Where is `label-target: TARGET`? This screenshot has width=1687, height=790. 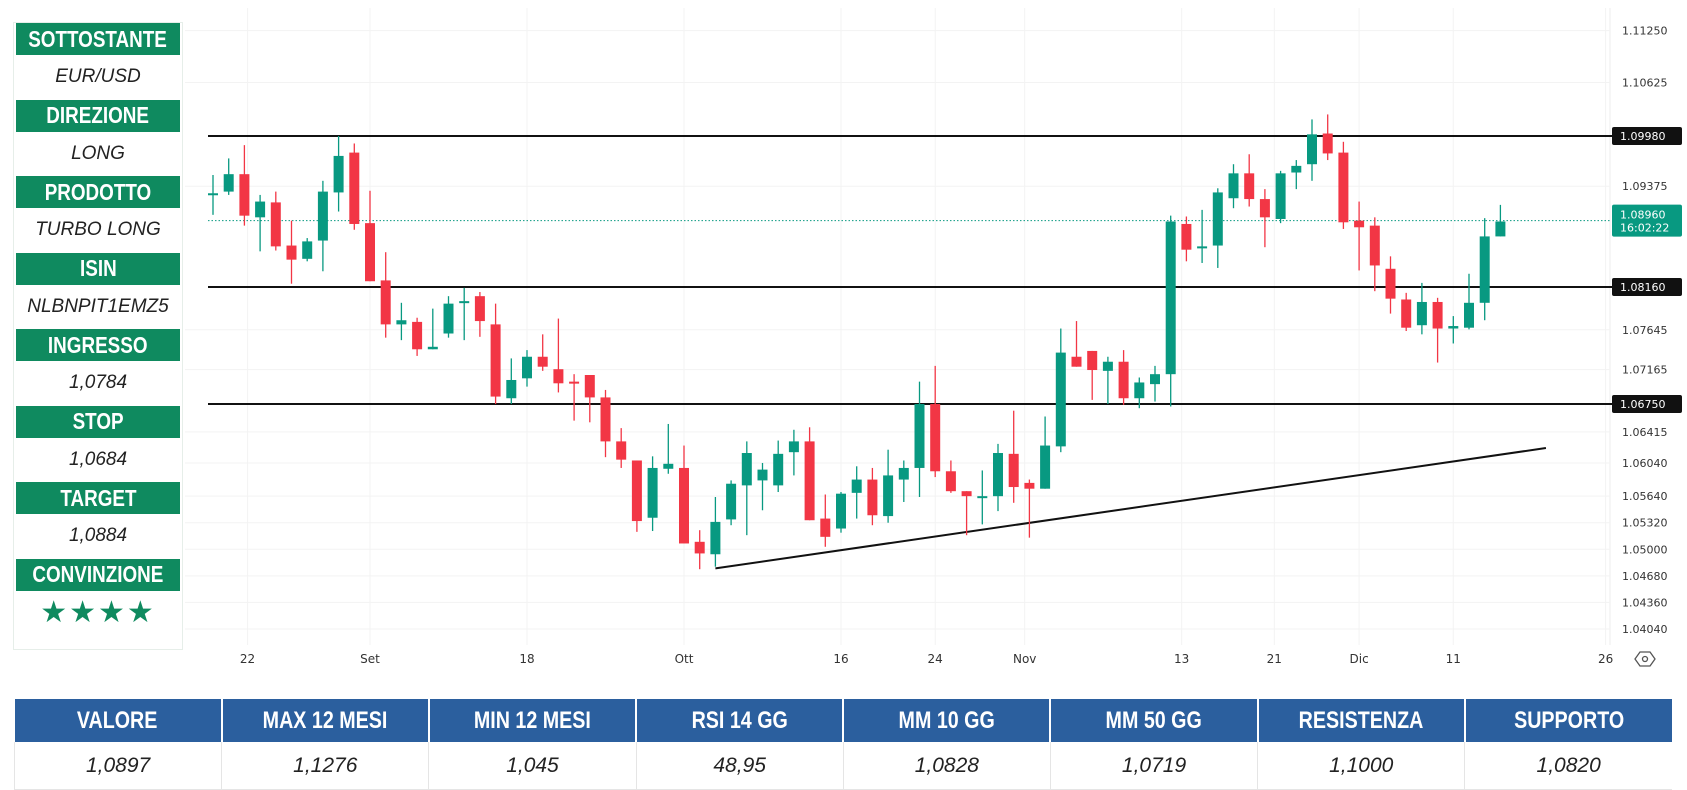
label-target: TARGET is located at coordinates (98, 498).